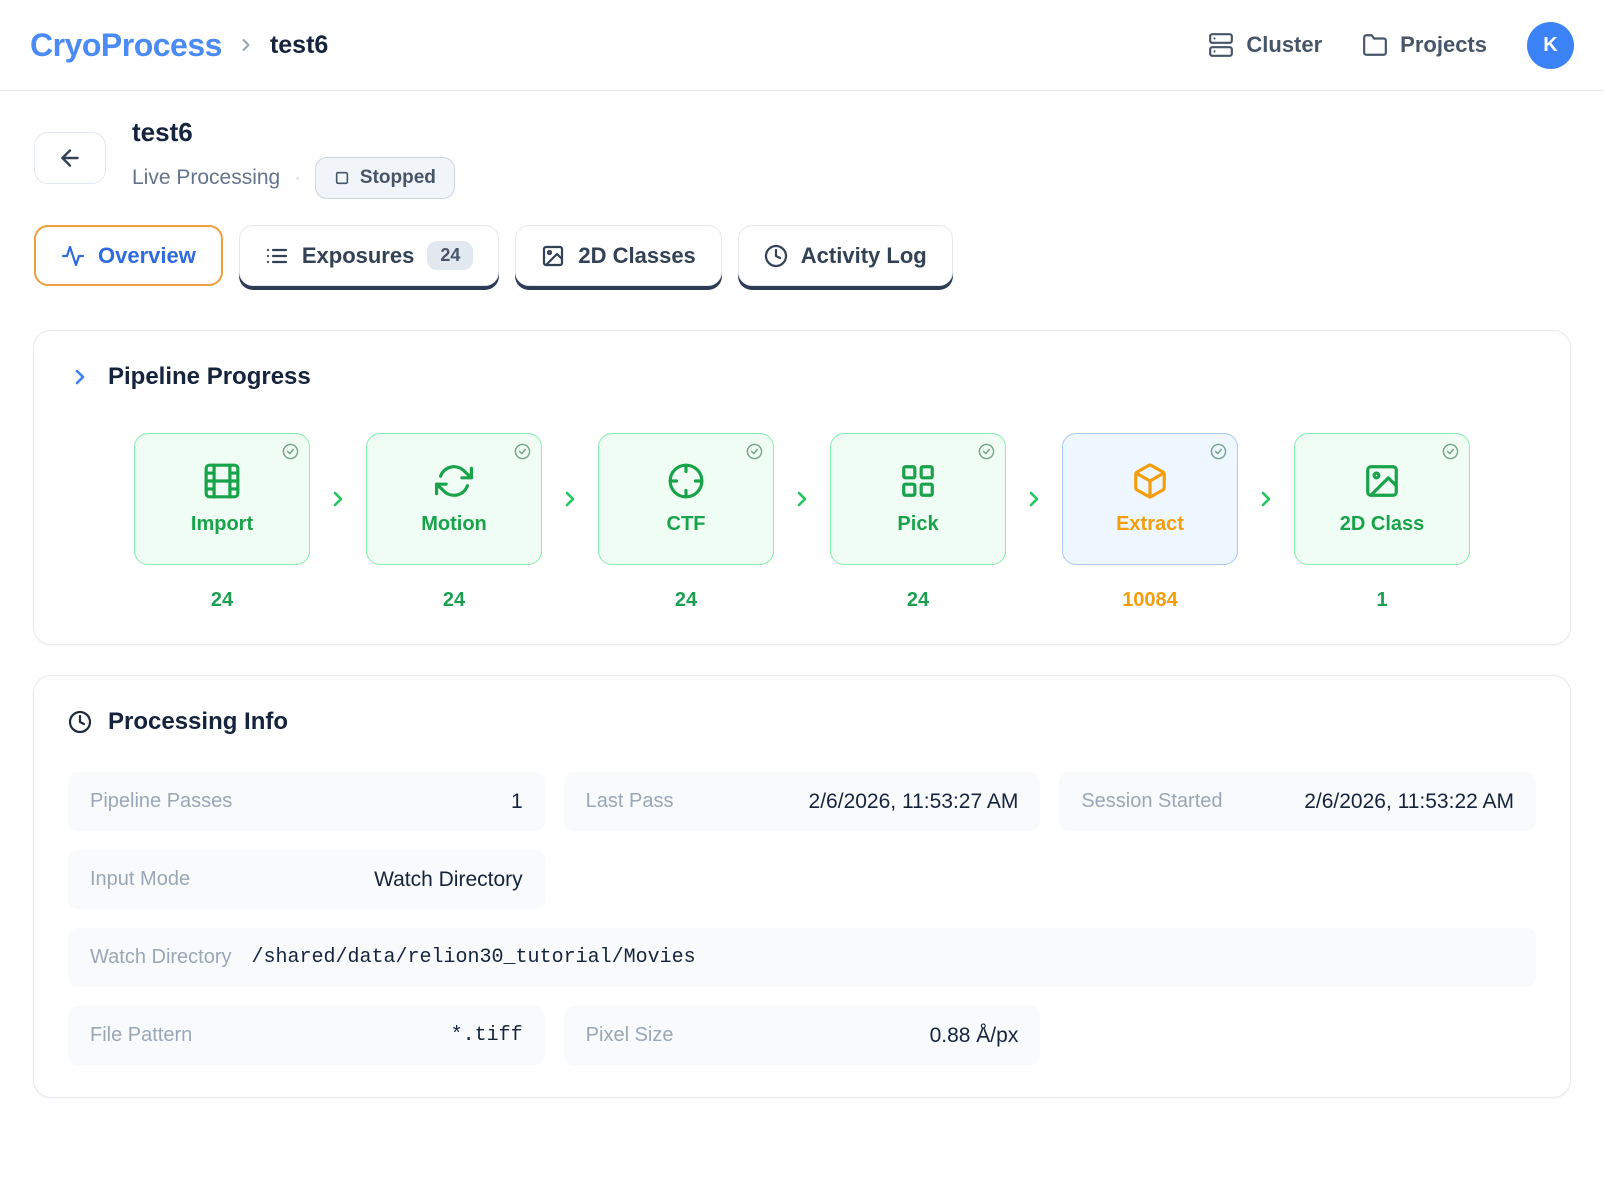  What do you see at coordinates (306, 1035) in the screenshot?
I see `info-field-file-pattern: File Pattern *.tiff` at bounding box center [306, 1035].